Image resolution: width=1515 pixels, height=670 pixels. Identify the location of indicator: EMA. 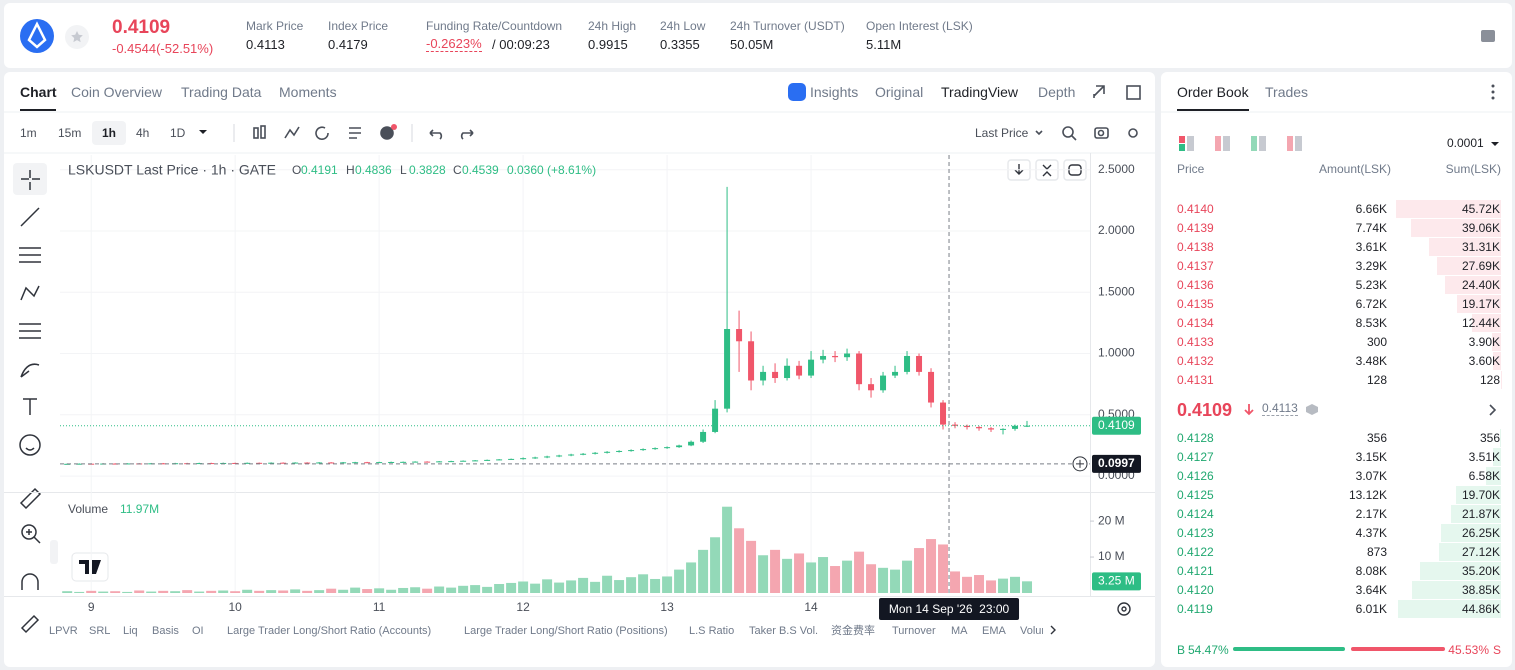
(994, 631).